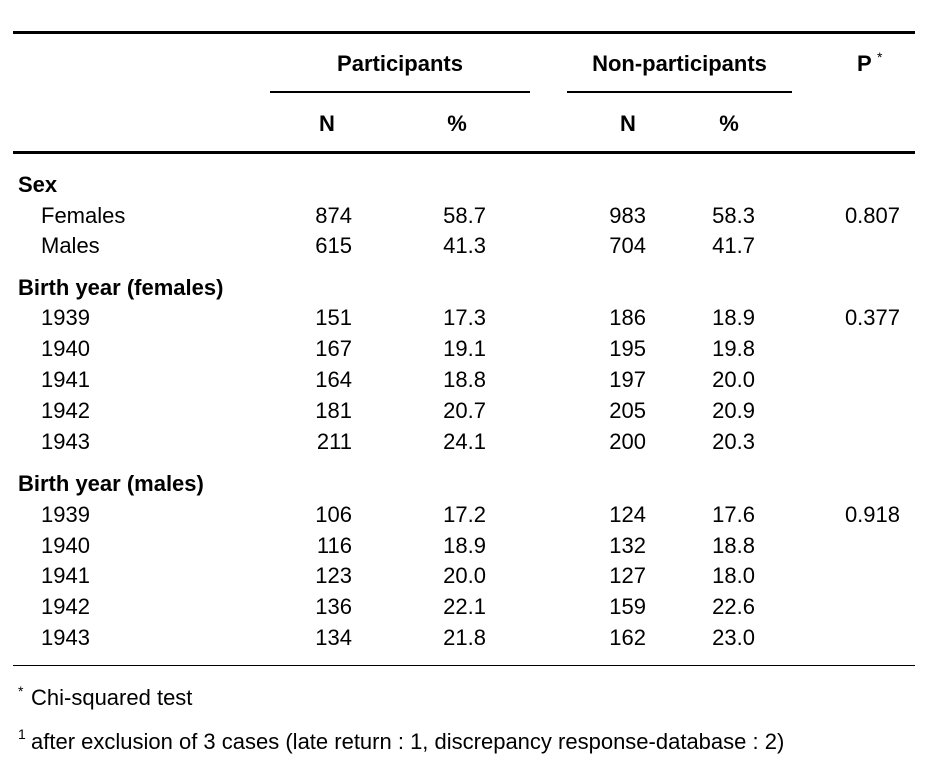 Image resolution: width=930 pixels, height=780 pixels. I want to click on table-row-females: Females 874 58.7 983 58.3 0.807, so click(465, 215).